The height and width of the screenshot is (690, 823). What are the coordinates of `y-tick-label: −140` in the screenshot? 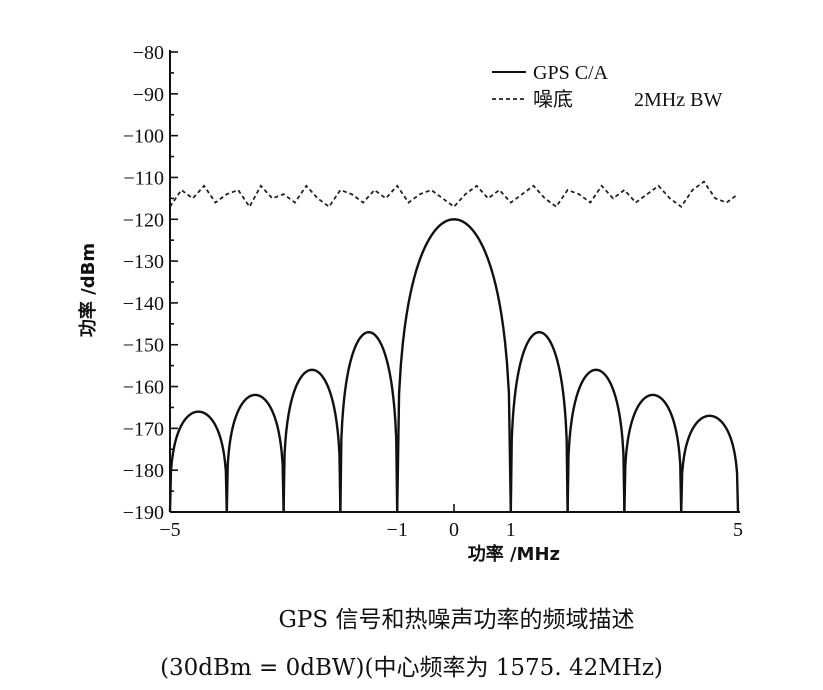 It's located at (143, 304).